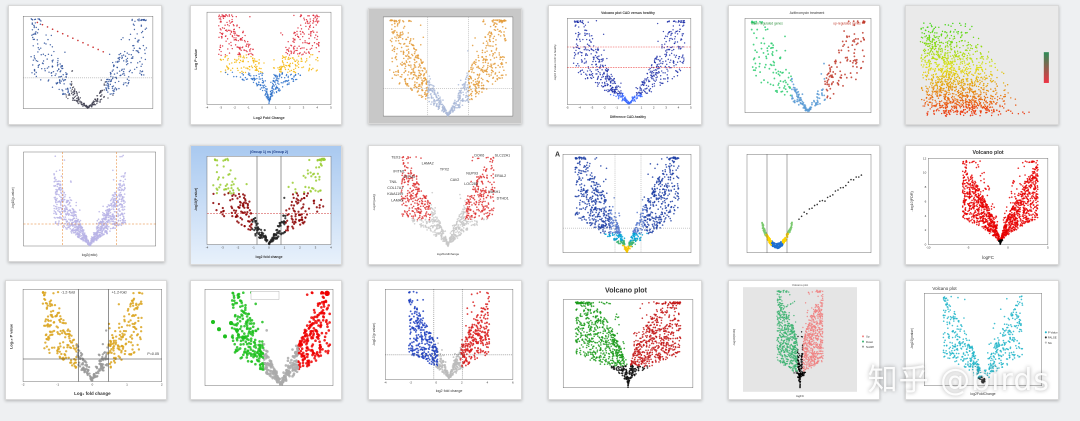 This screenshot has height=421, width=1080. Describe the element at coordinates (982, 65) in the screenshot. I see `volcano-plot-thumbnail` at that location.